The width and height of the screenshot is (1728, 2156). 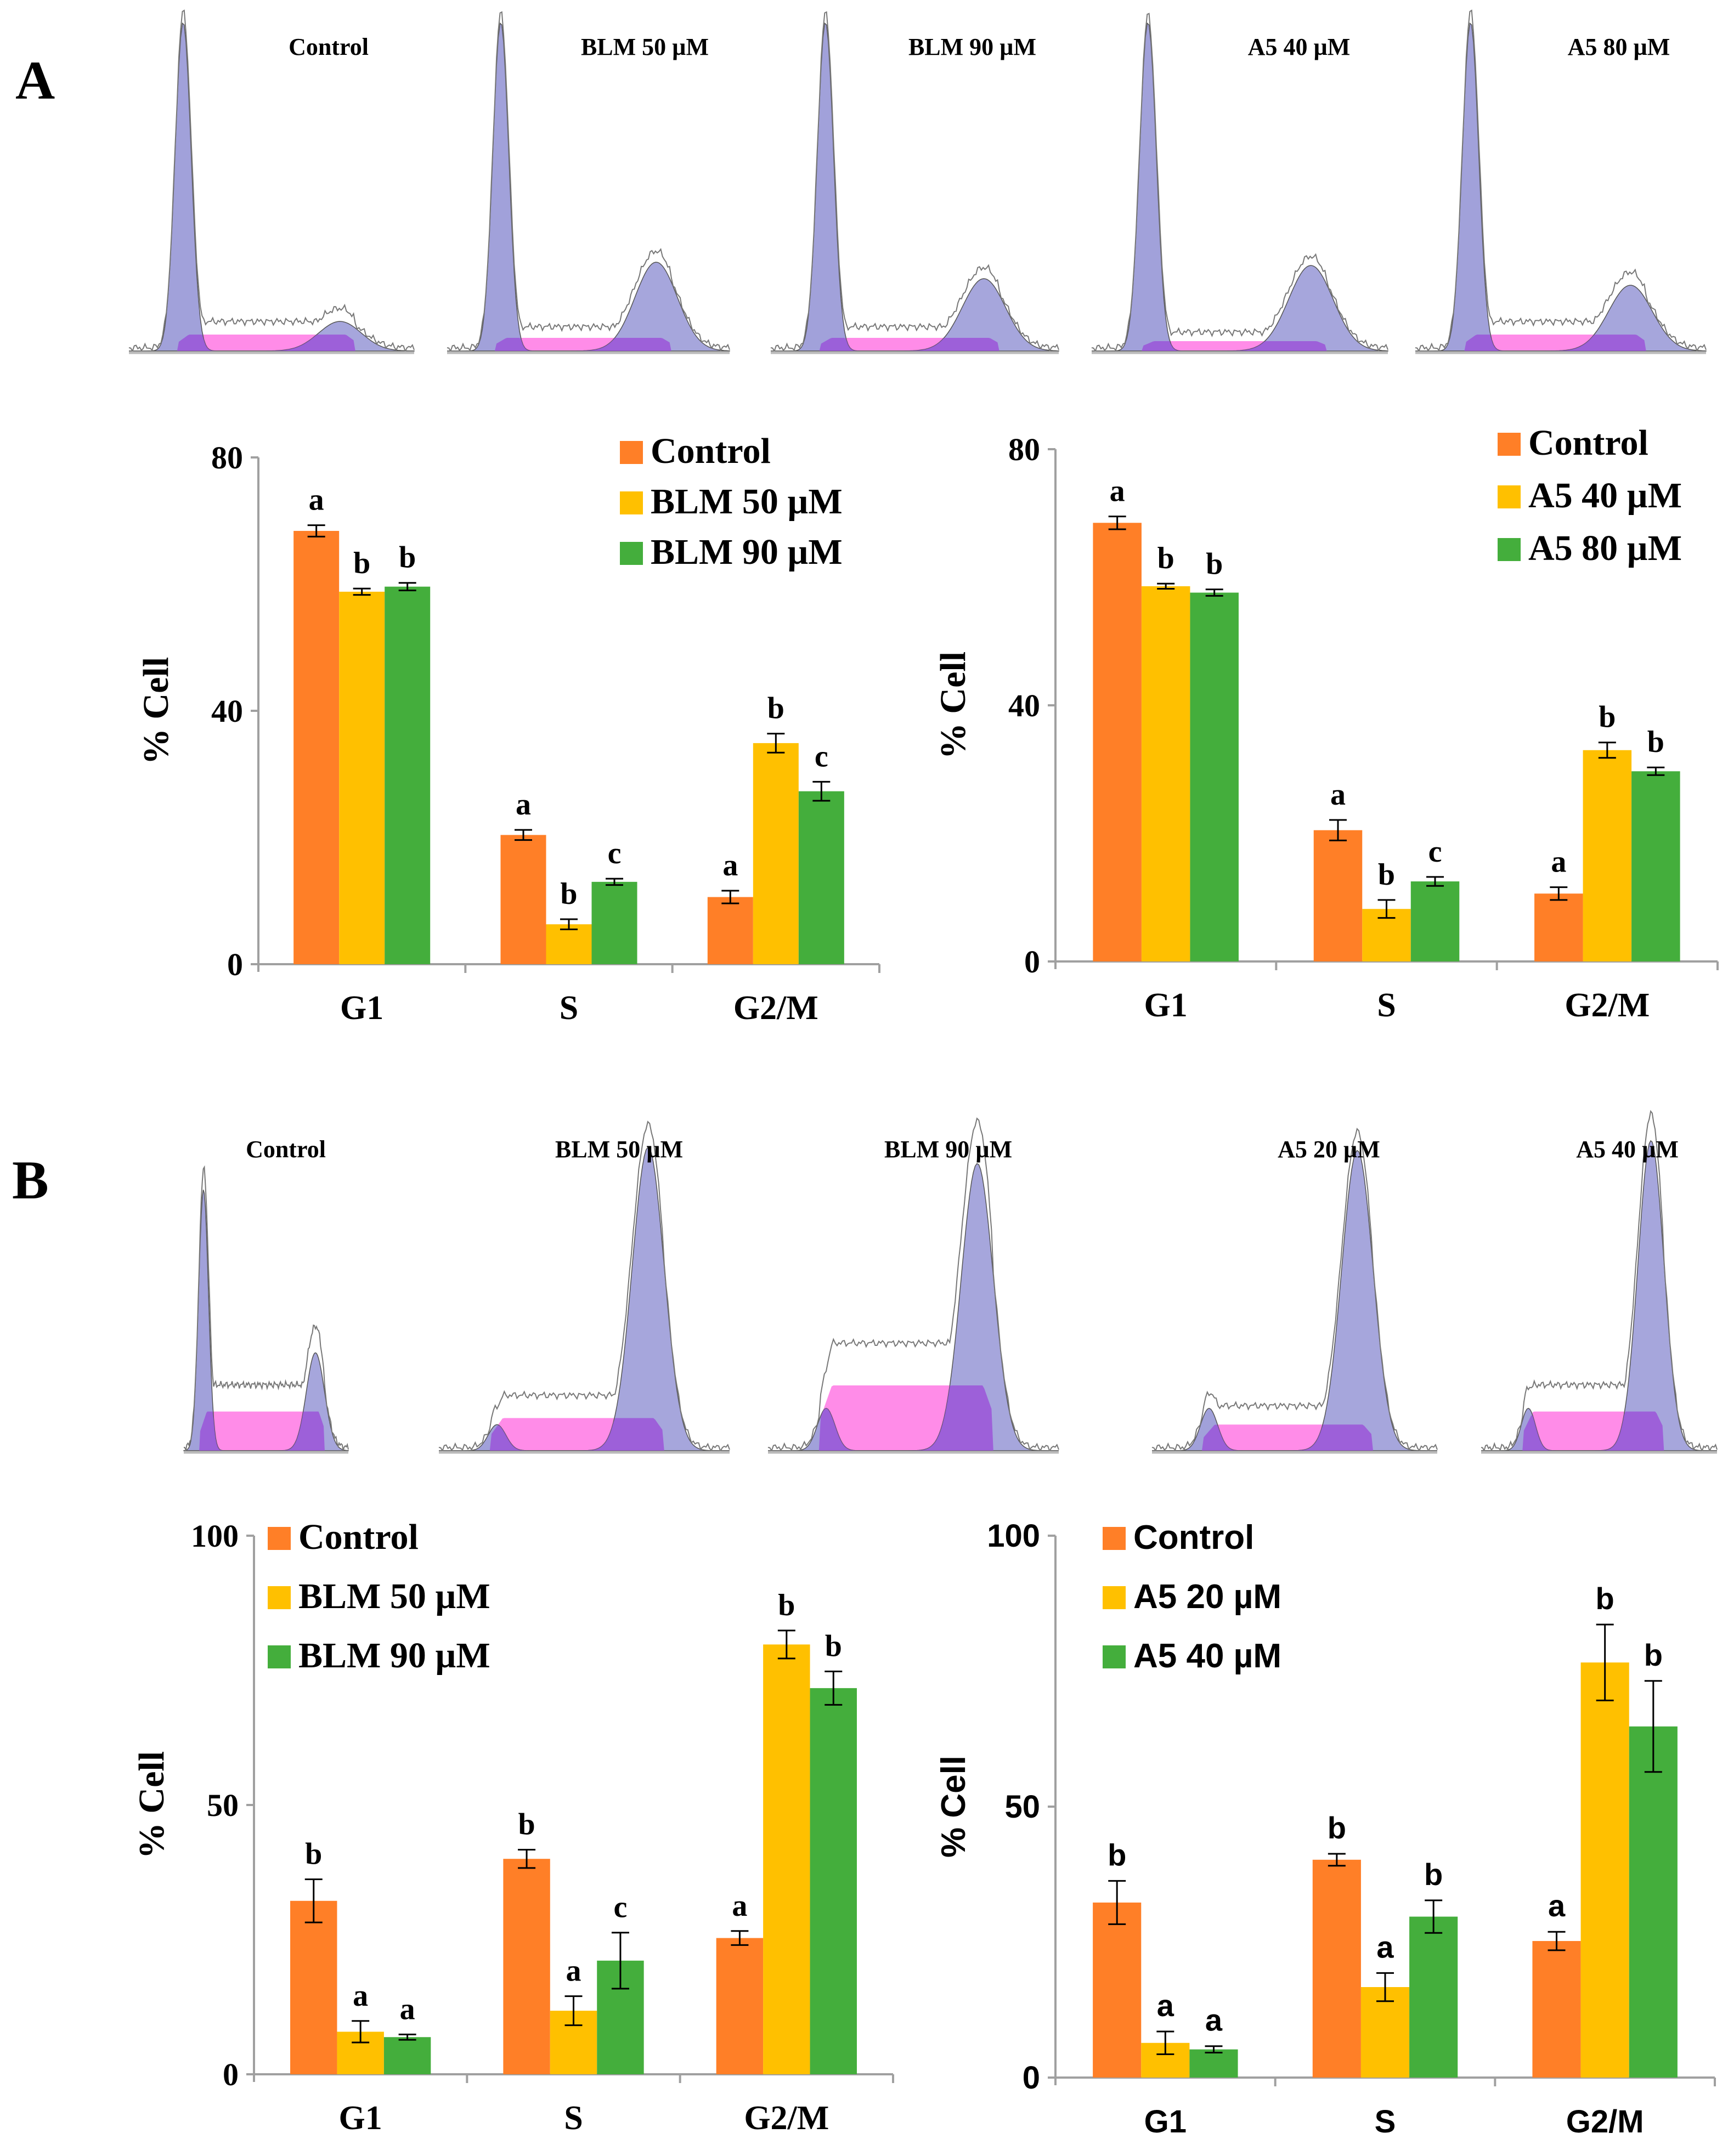 I want to click on bar-a5-80-m-g1, so click(x=1215, y=776).